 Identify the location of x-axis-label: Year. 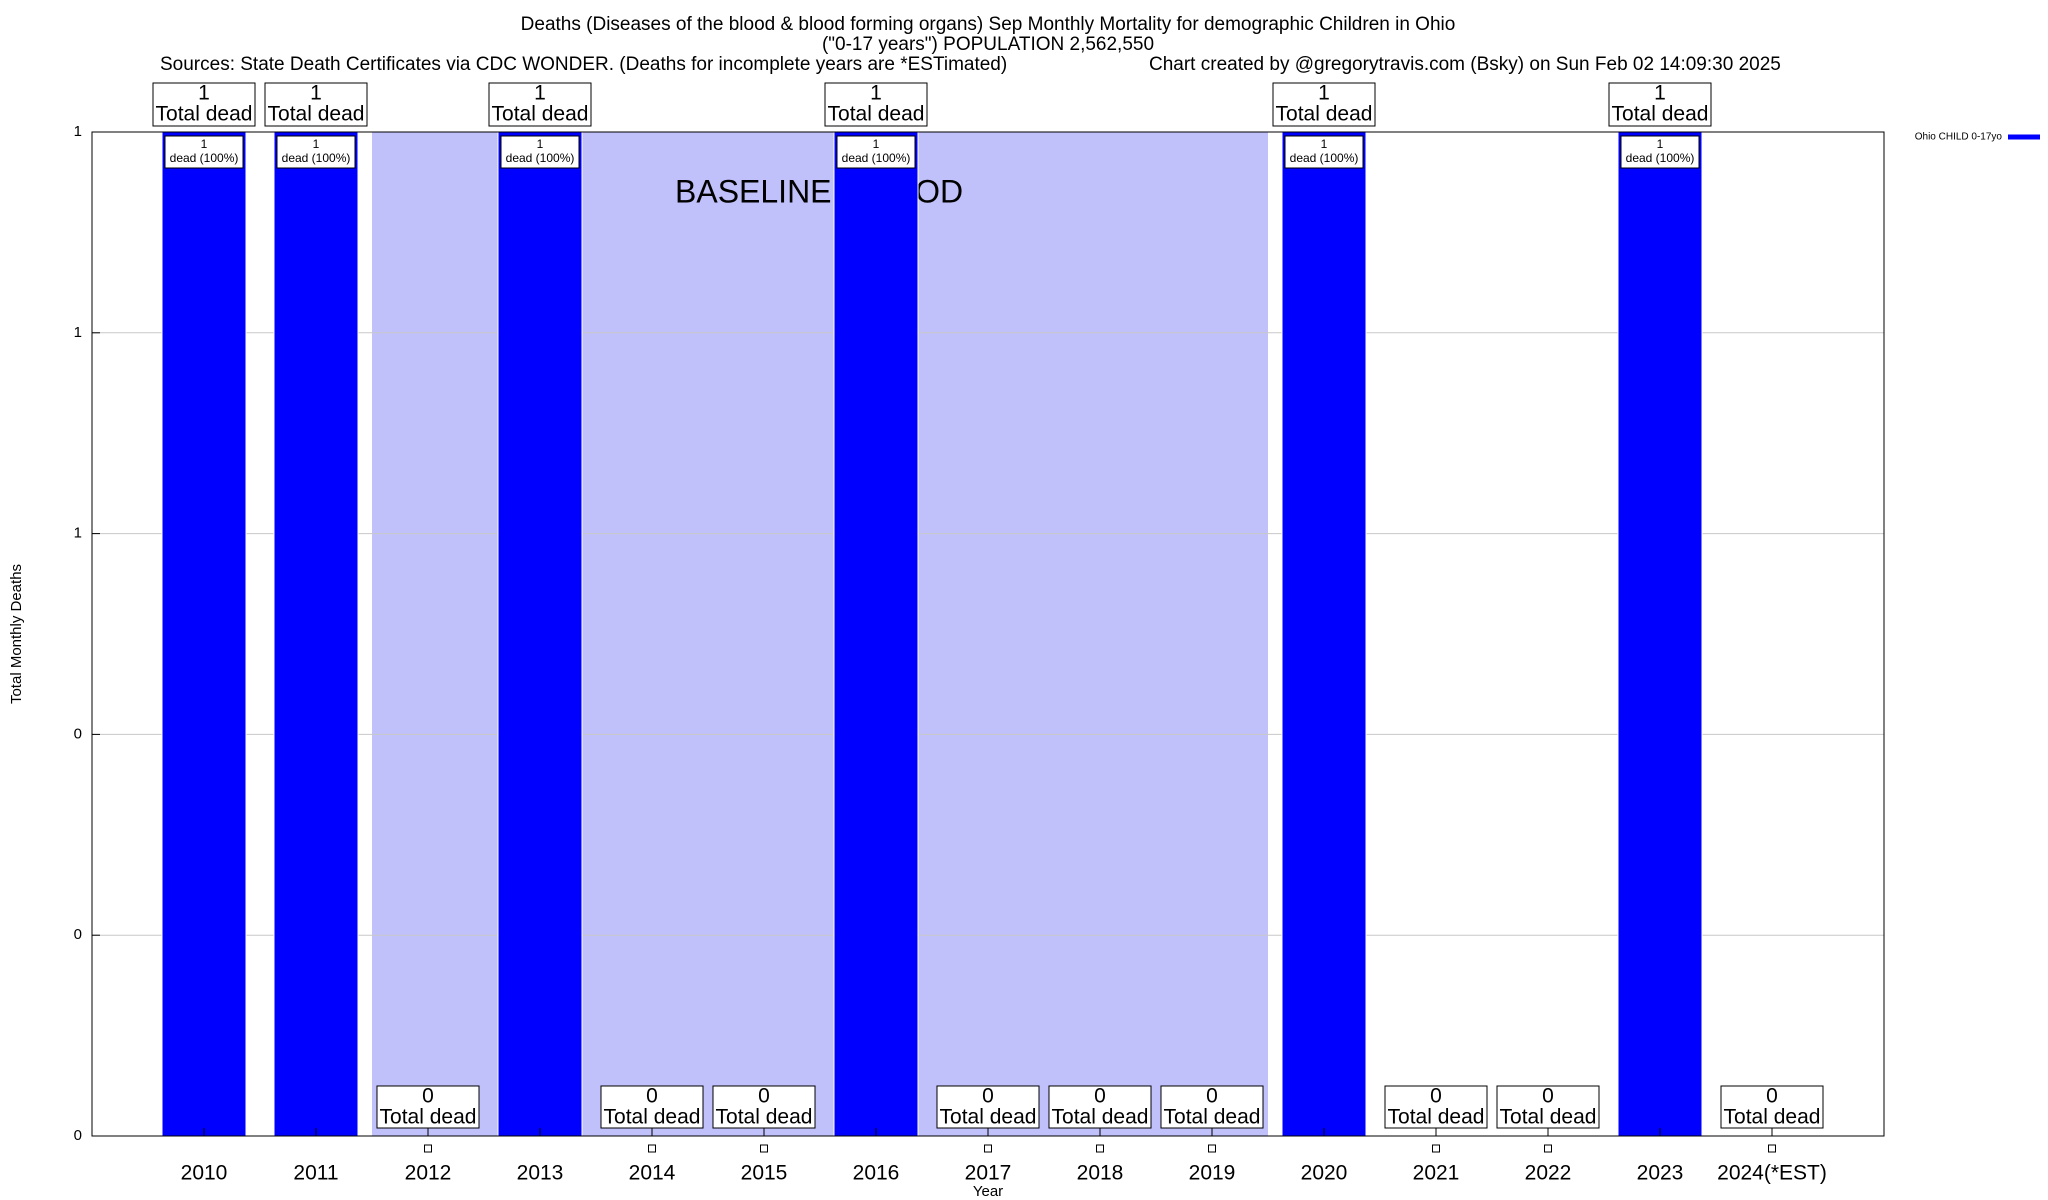
(988, 1191).